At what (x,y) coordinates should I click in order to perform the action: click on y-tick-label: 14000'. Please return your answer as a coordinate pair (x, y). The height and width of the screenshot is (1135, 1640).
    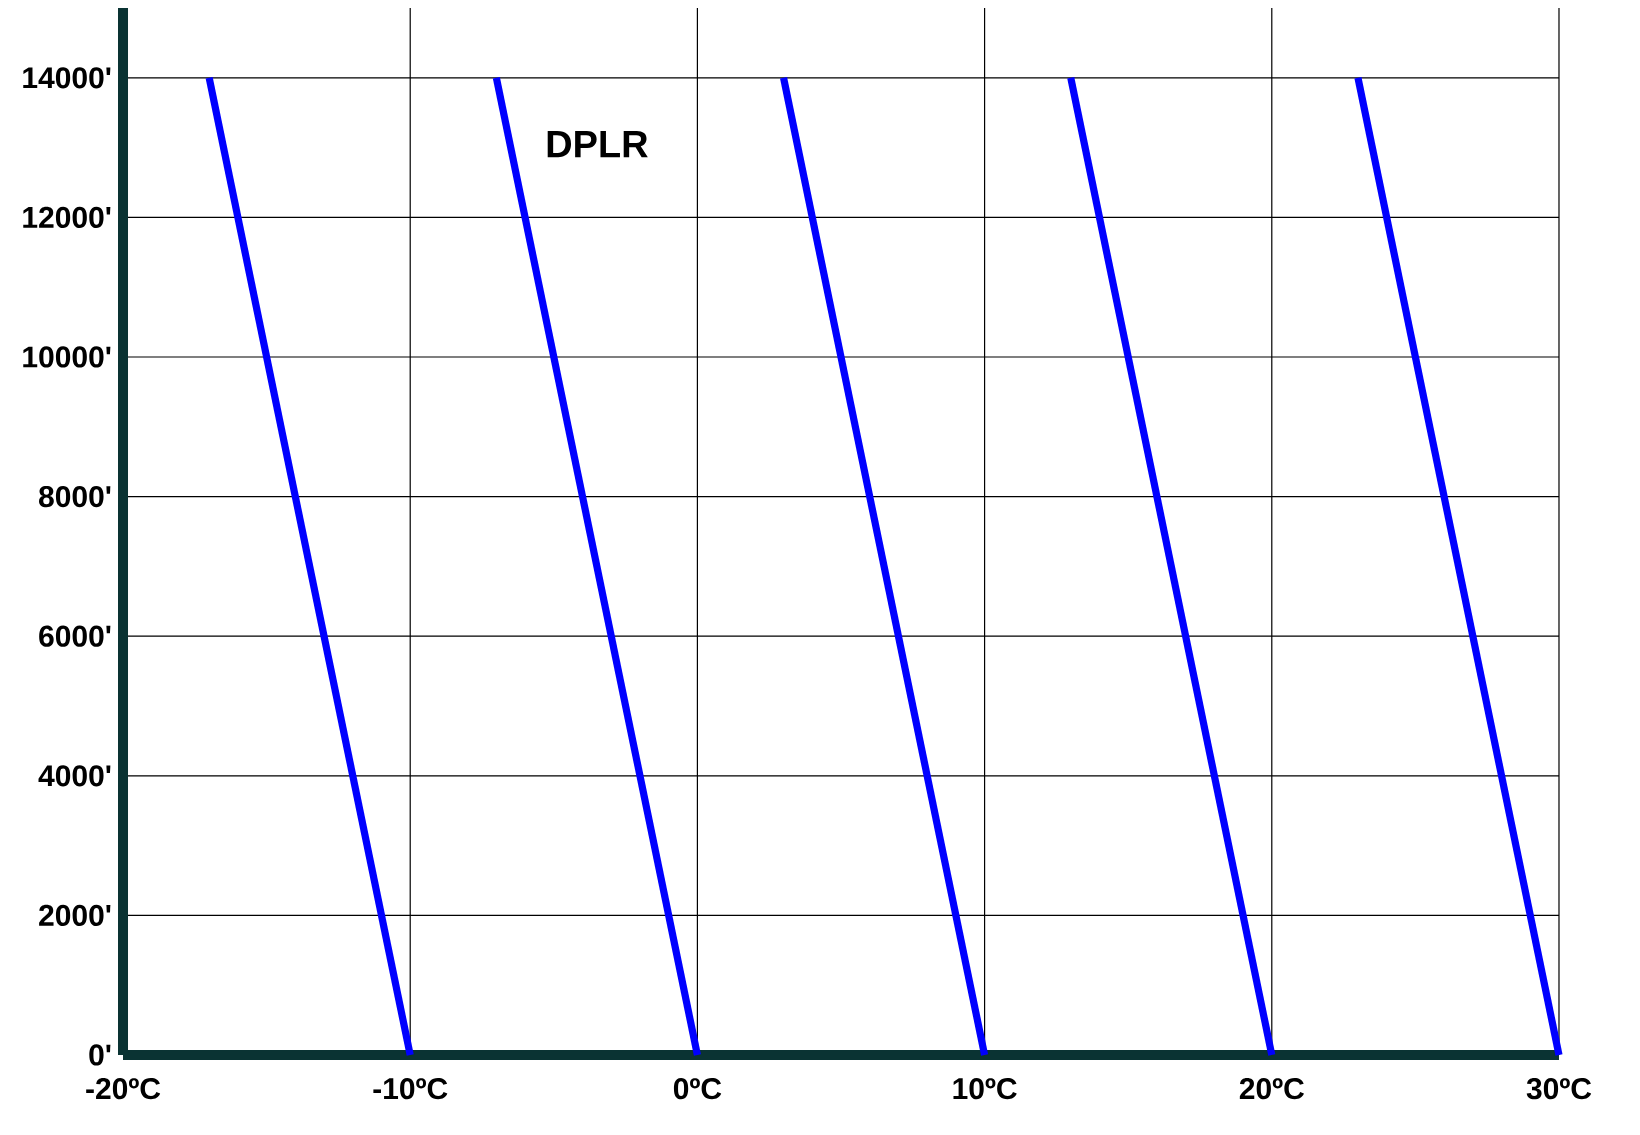
    Looking at the image, I should click on (67, 78).